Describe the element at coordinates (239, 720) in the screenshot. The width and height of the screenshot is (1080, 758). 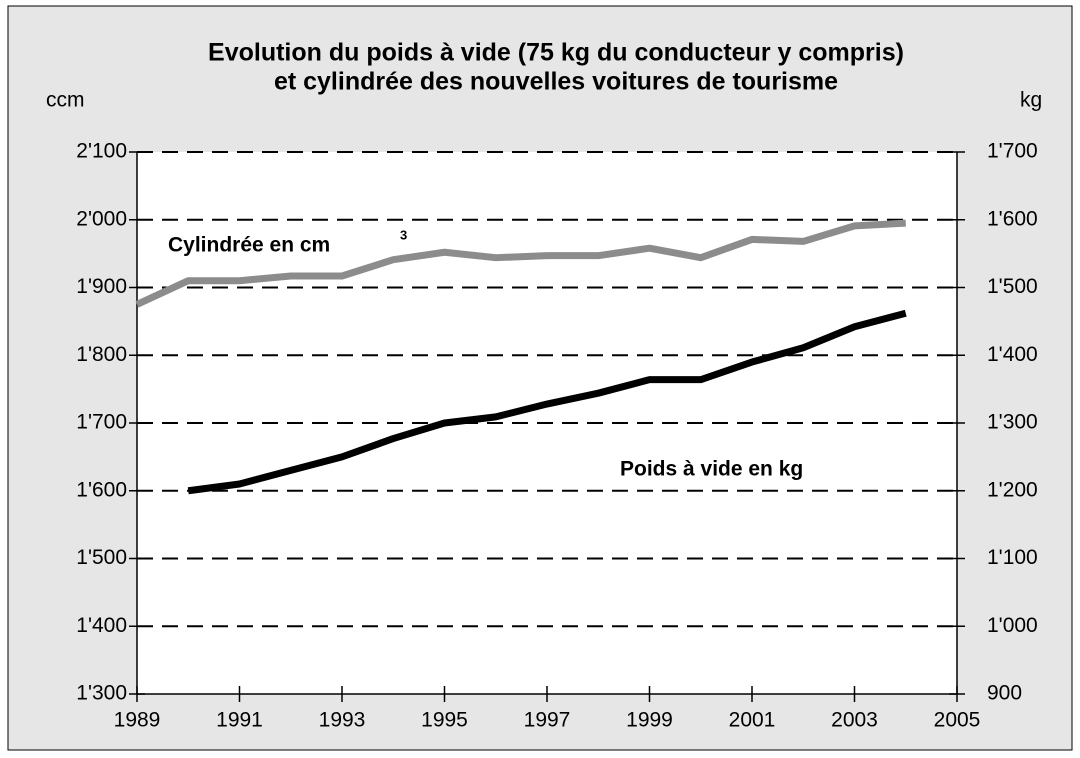
I see `x-tick-label: 1991` at that location.